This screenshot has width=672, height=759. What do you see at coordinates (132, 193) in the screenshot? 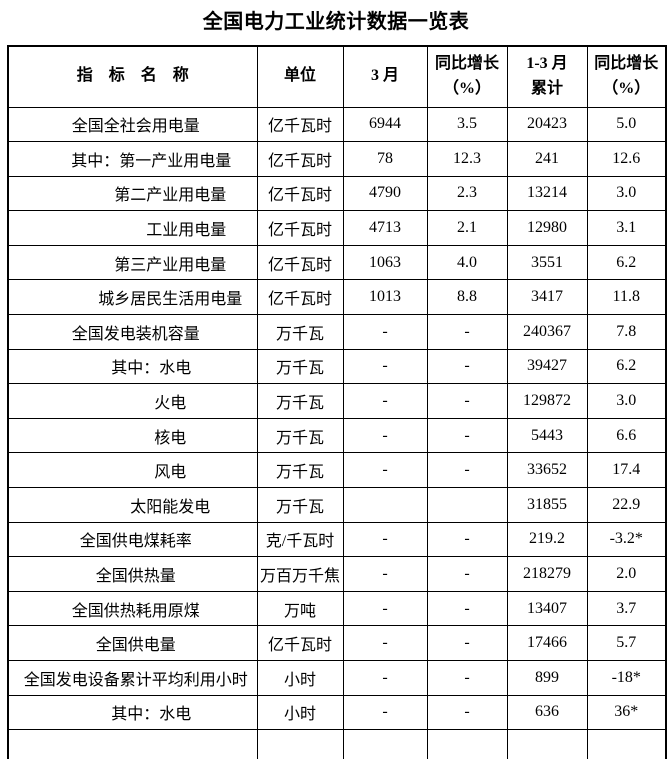
I see `cell-indicator: 第二产业用电量` at bounding box center [132, 193].